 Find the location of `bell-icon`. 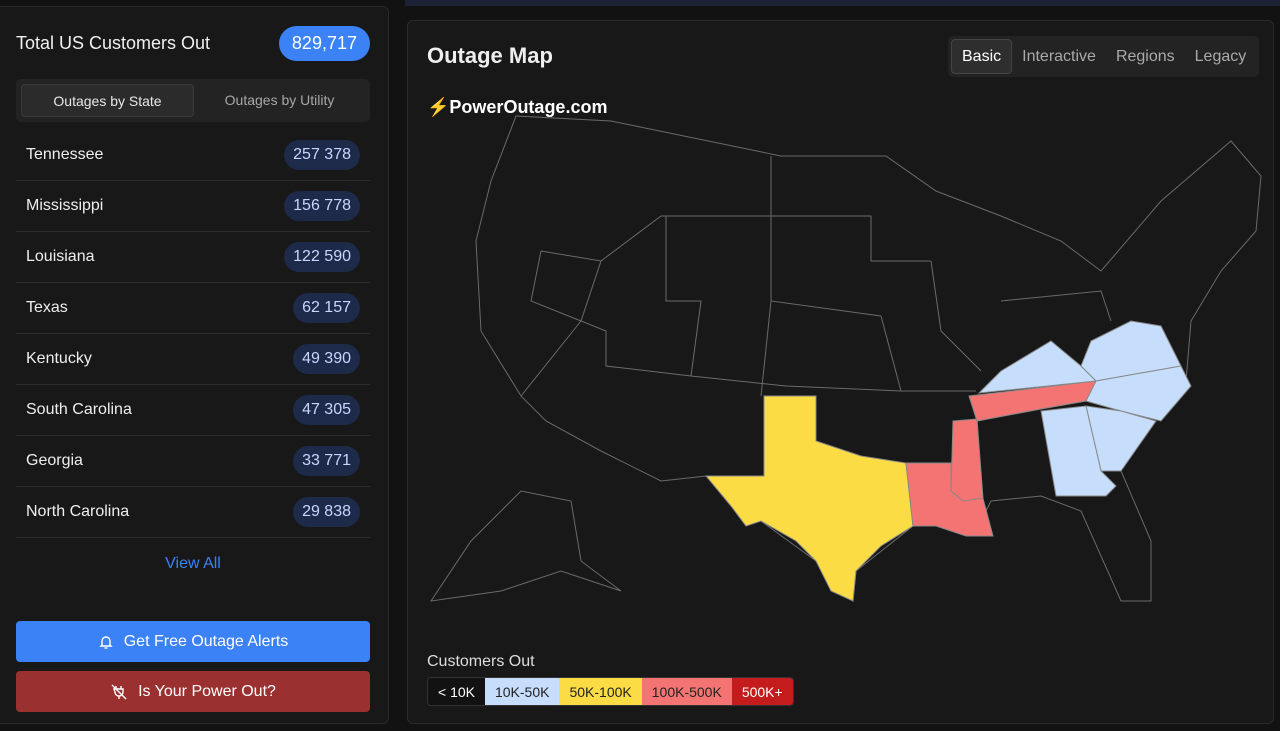

bell-icon is located at coordinates (106, 642).